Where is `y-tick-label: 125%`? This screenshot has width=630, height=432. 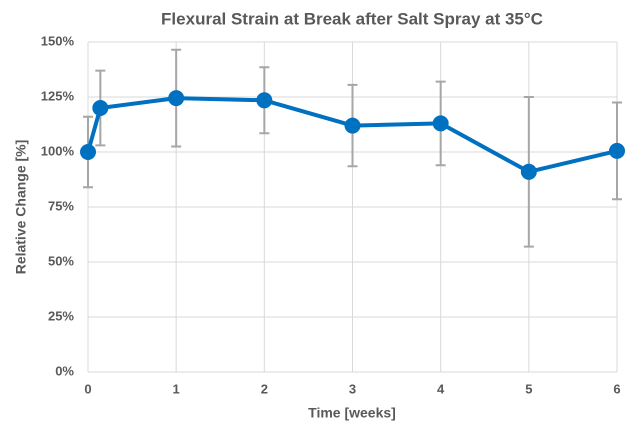
y-tick-label: 125% is located at coordinates (58, 95).